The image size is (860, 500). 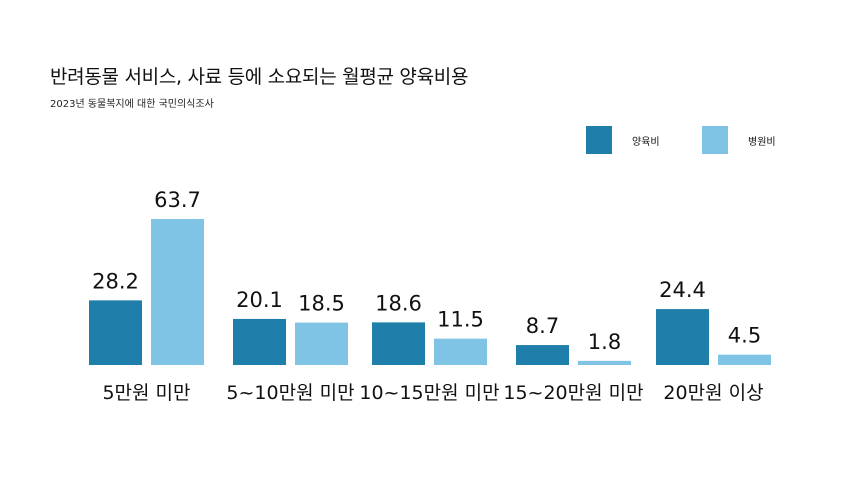 I want to click on data-label-2-series-1: 20.1, so click(x=259, y=300).